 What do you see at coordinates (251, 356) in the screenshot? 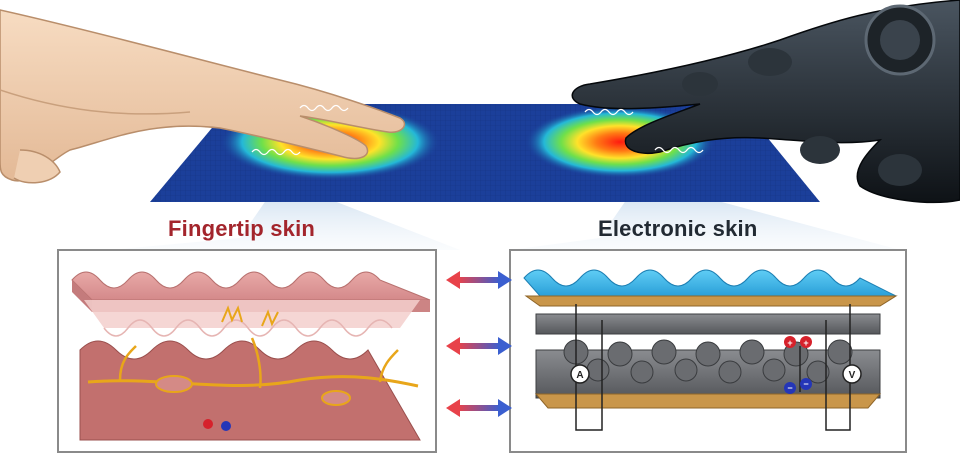
I see `fingertip-layers` at bounding box center [251, 356].